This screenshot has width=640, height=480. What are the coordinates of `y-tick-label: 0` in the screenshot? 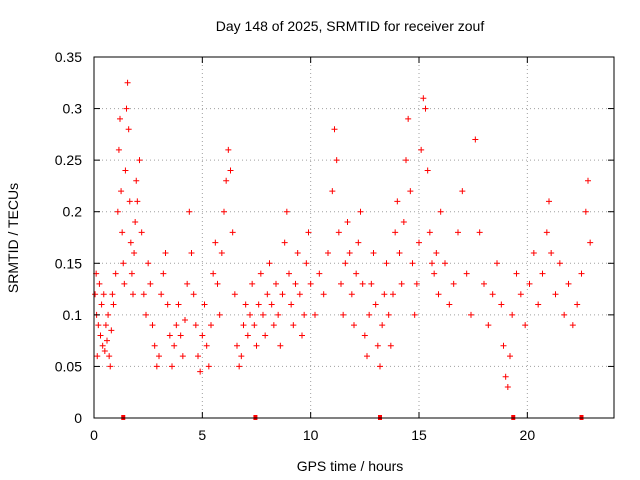 It's located at (78, 418).